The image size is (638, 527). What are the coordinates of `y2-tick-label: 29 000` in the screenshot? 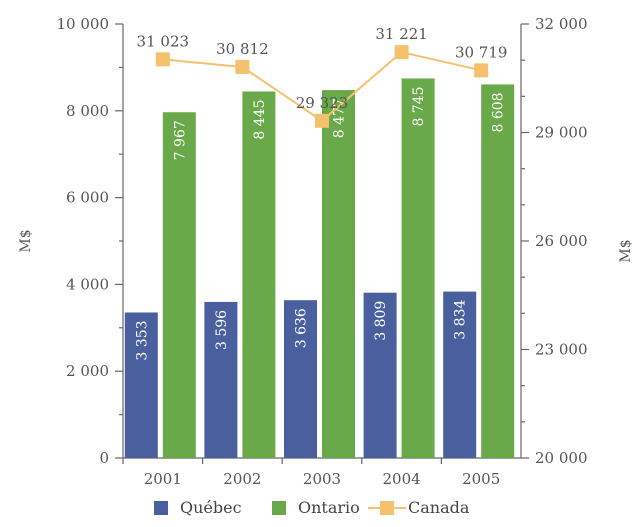 It's located at (561, 133).